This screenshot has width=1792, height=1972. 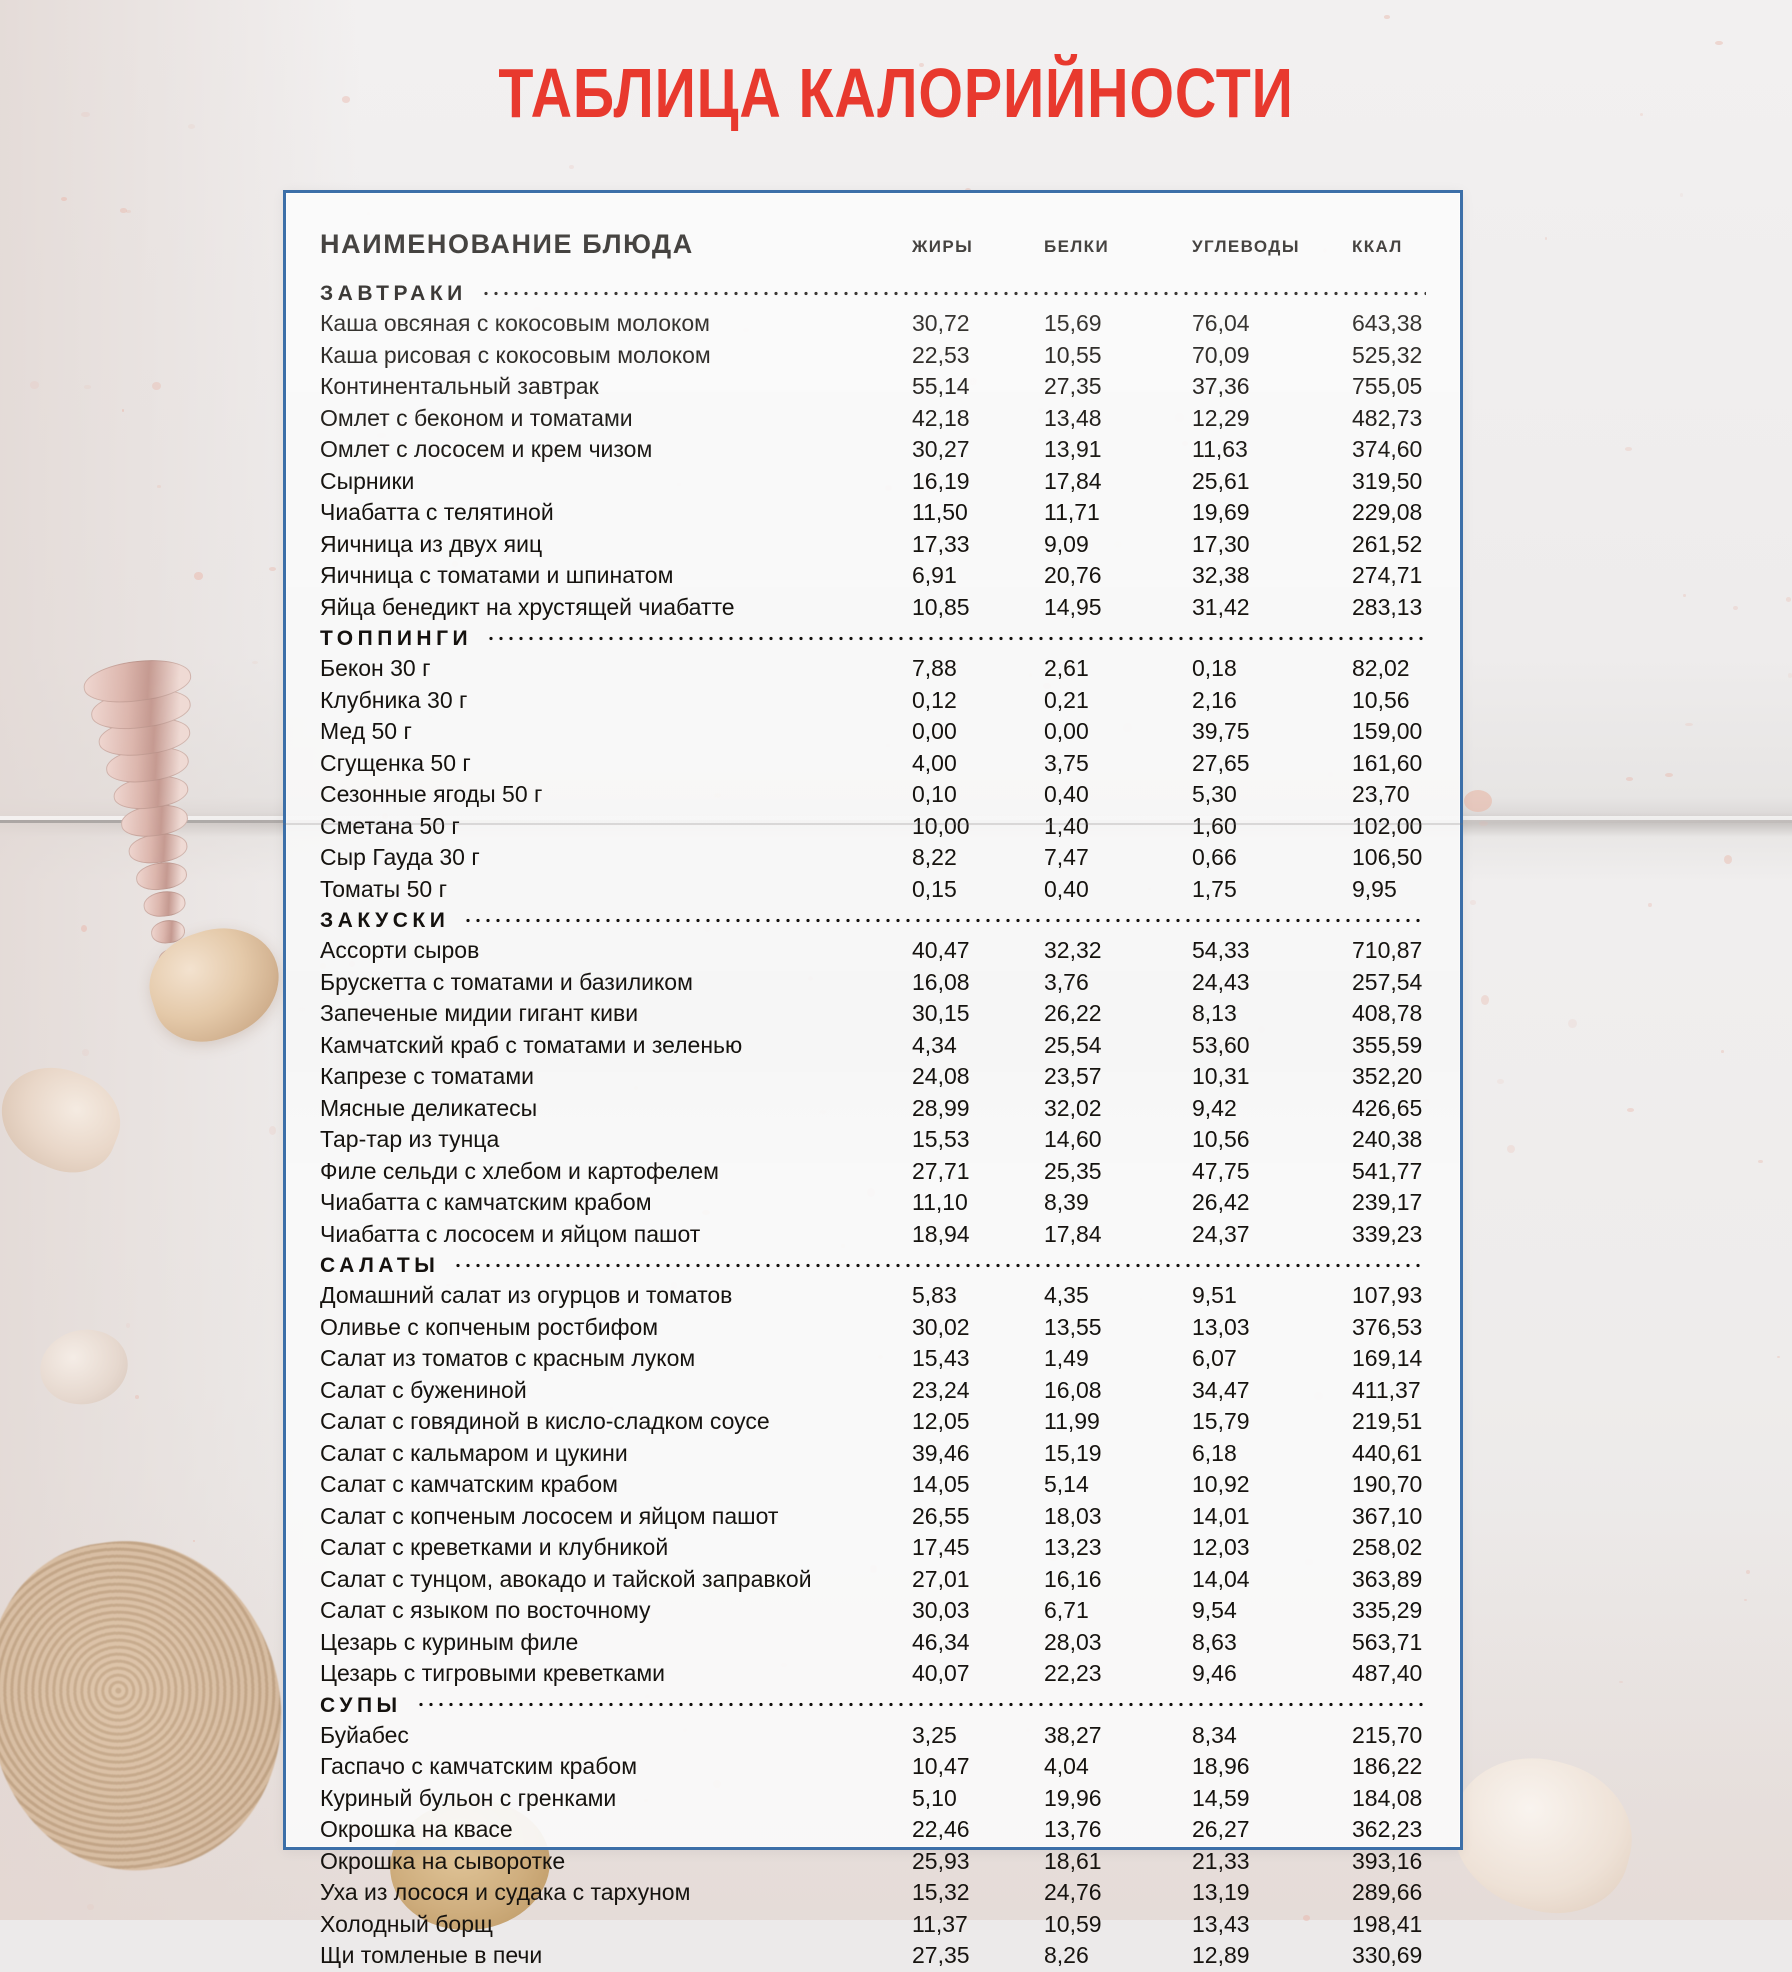 What do you see at coordinates (396, 638) in the screenshot?
I see `section-header-label: ТОППИНГИ` at bounding box center [396, 638].